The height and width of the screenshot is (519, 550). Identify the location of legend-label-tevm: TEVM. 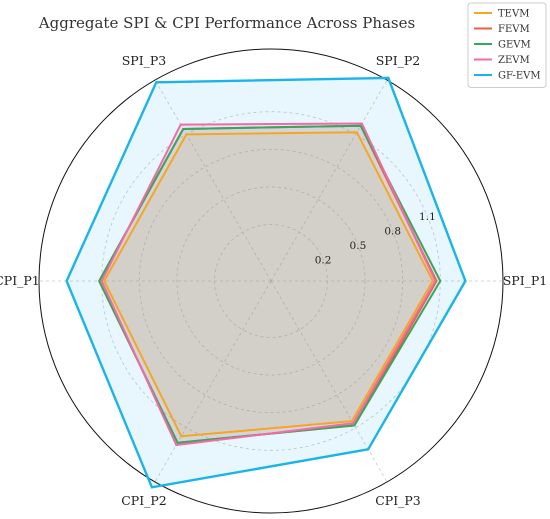
(513, 14).